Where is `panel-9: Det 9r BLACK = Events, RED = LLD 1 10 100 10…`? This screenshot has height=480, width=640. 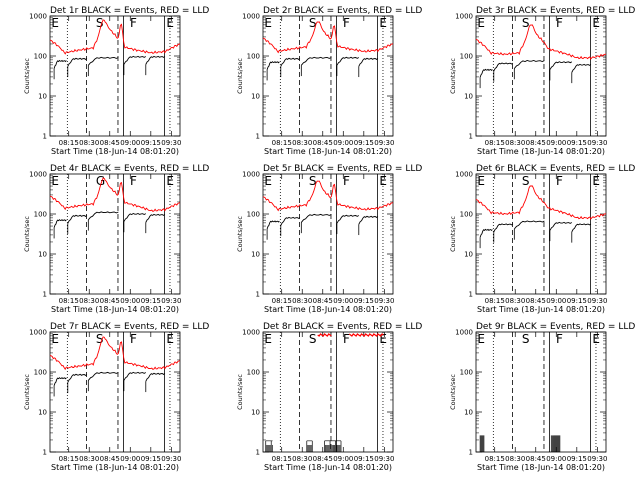
panel-9: Det 9r BLACK = Events, RED = LLD 1 10 100 10… is located at coordinates (542, 397).